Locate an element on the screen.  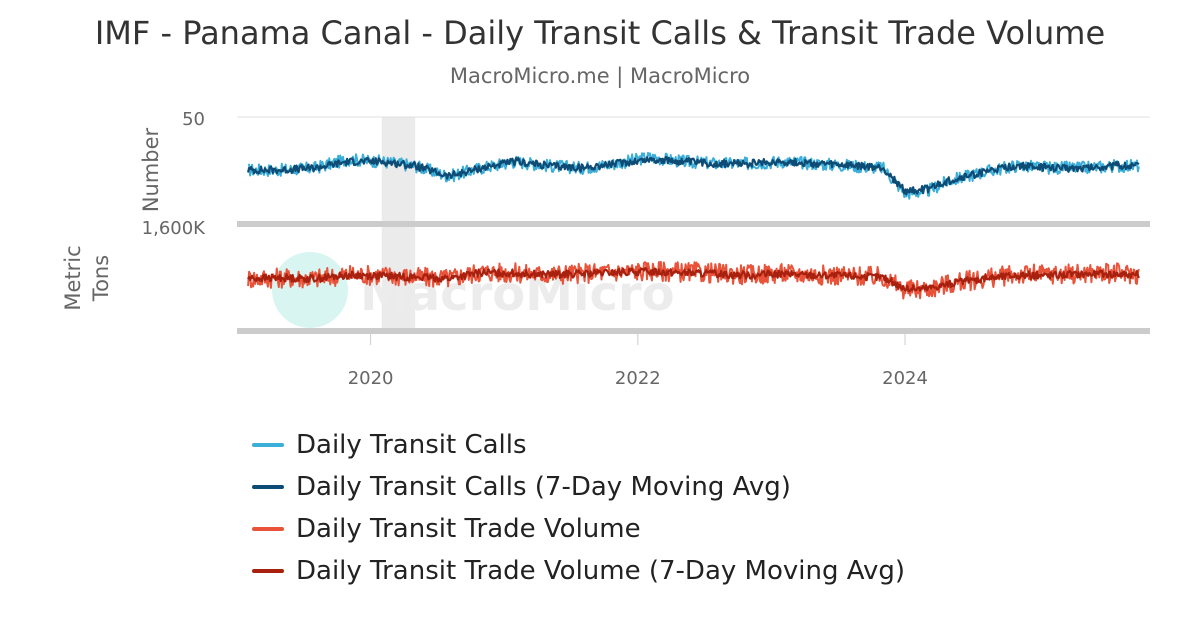
y-tick-label-volume: 1,600K is located at coordinates (174, 228).